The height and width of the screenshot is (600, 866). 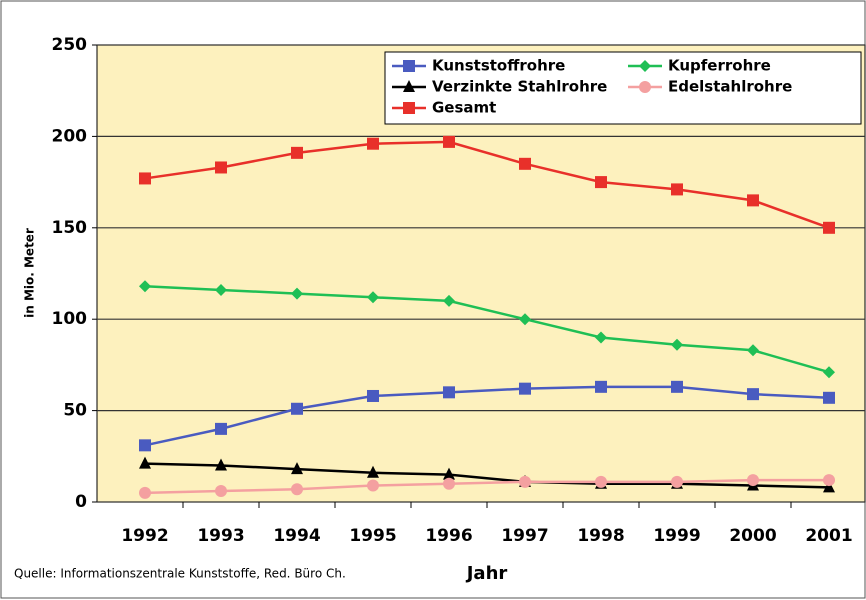 What do you see at coordinates (70, 228) in the screenshot?
I see `y-tick-label: 150` at bounding box center [70, 228].